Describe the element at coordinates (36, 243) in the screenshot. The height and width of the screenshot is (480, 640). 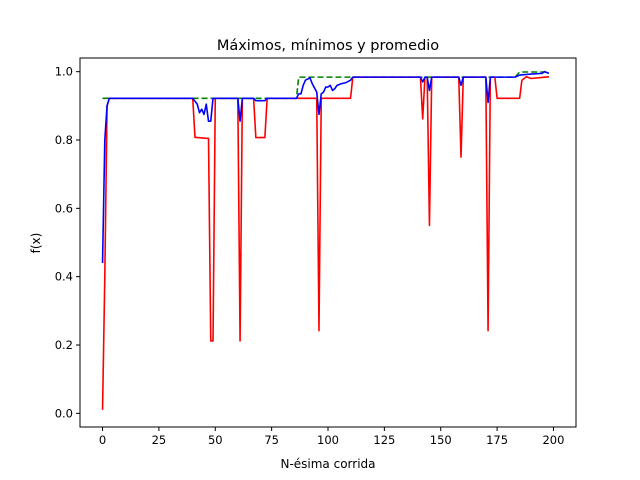
I see `y-axis-label: f(x)` at that location.